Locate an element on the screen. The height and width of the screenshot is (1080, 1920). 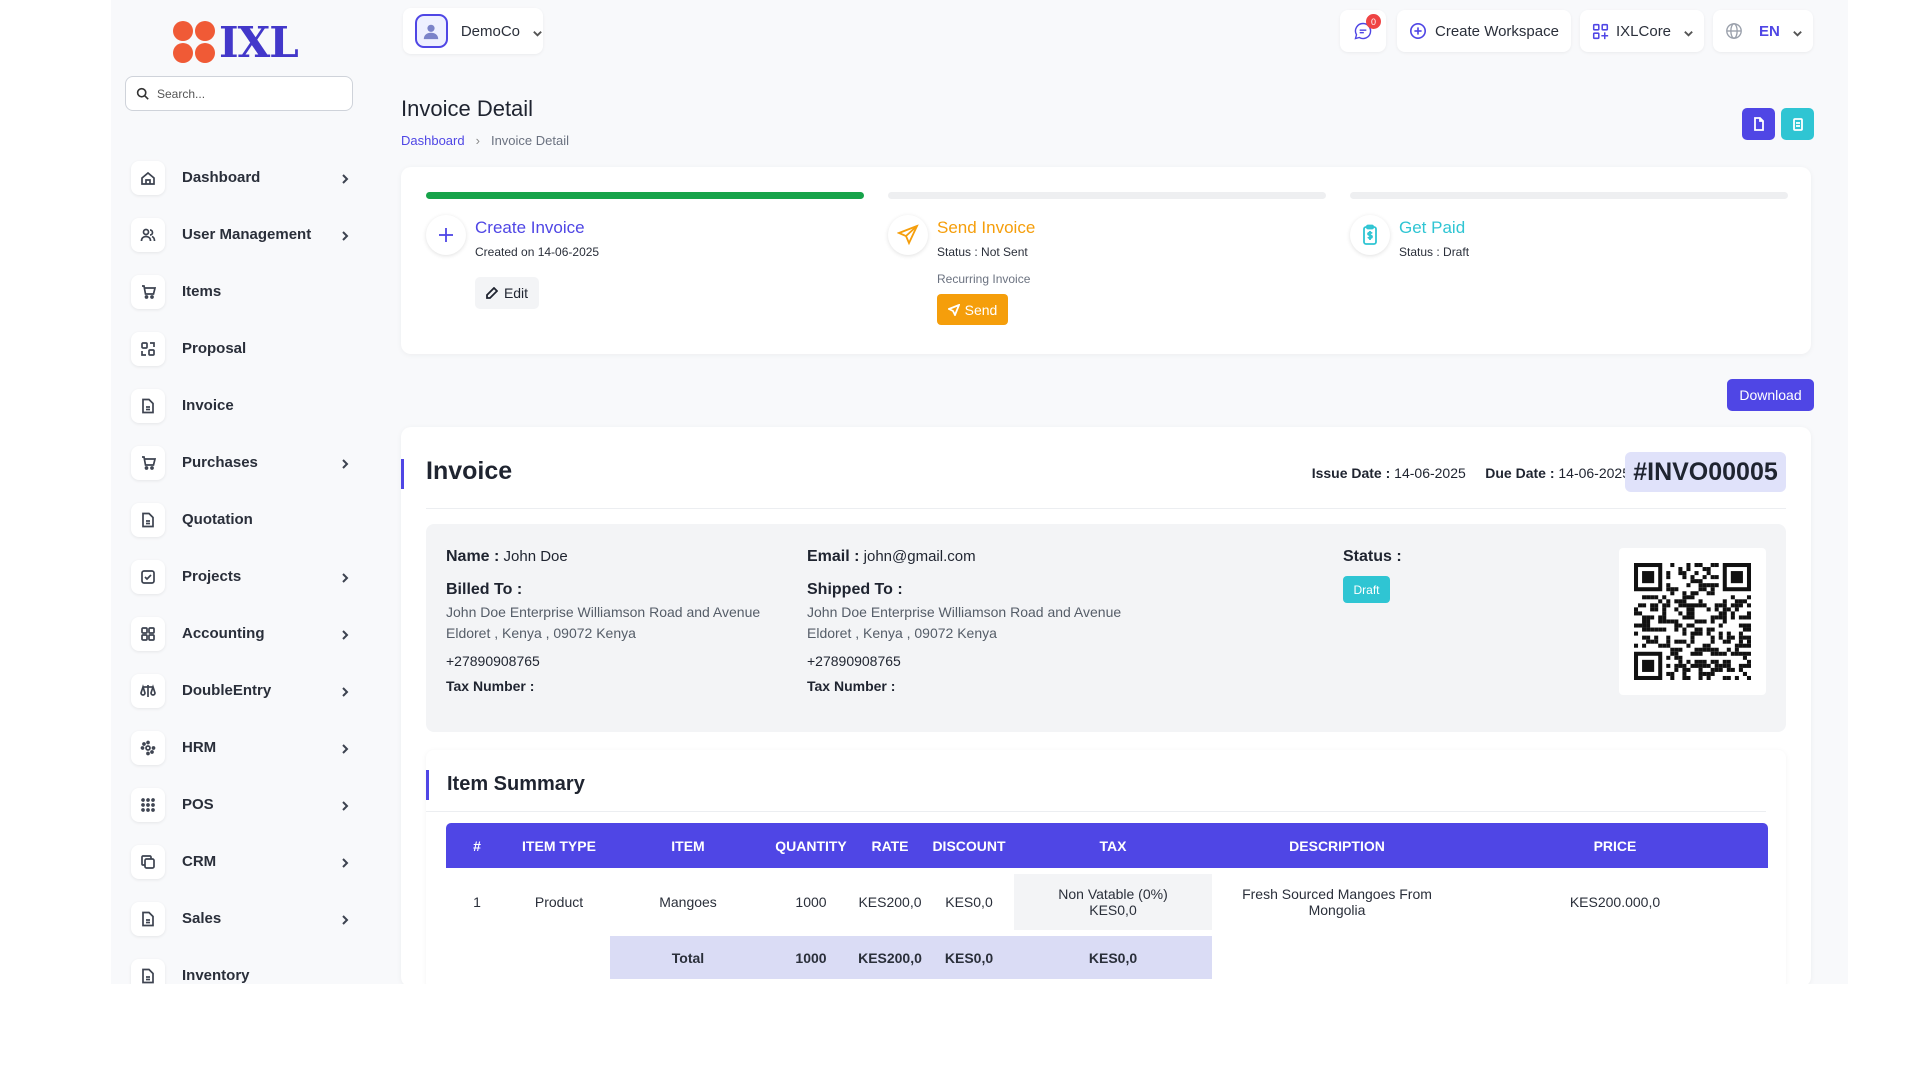
billed-to-label: Billed To : is located at coordinates (484, 589).